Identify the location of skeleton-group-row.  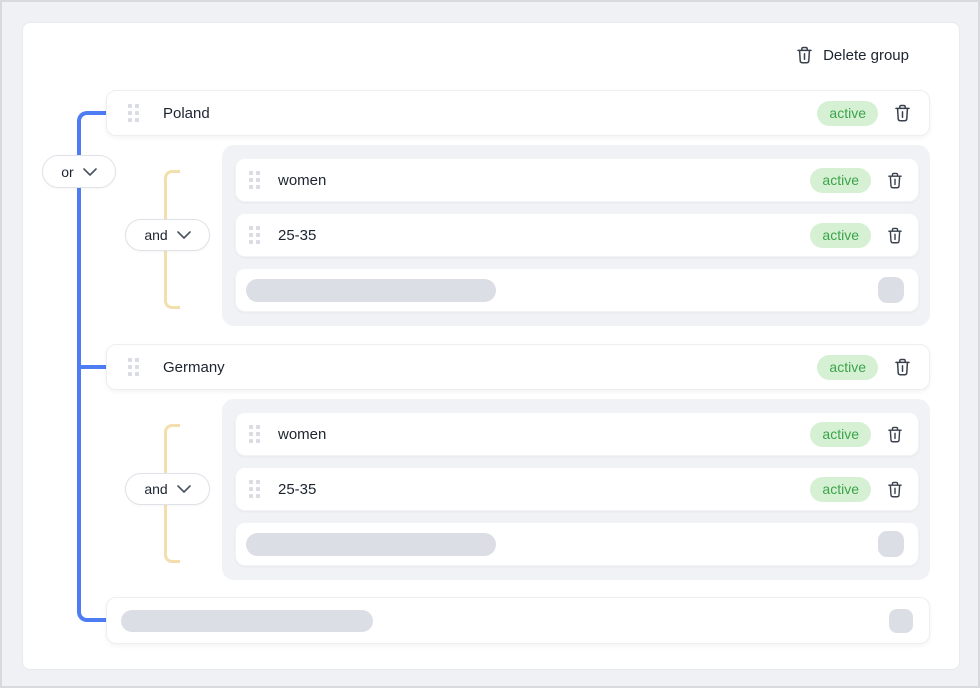
(518, 620).